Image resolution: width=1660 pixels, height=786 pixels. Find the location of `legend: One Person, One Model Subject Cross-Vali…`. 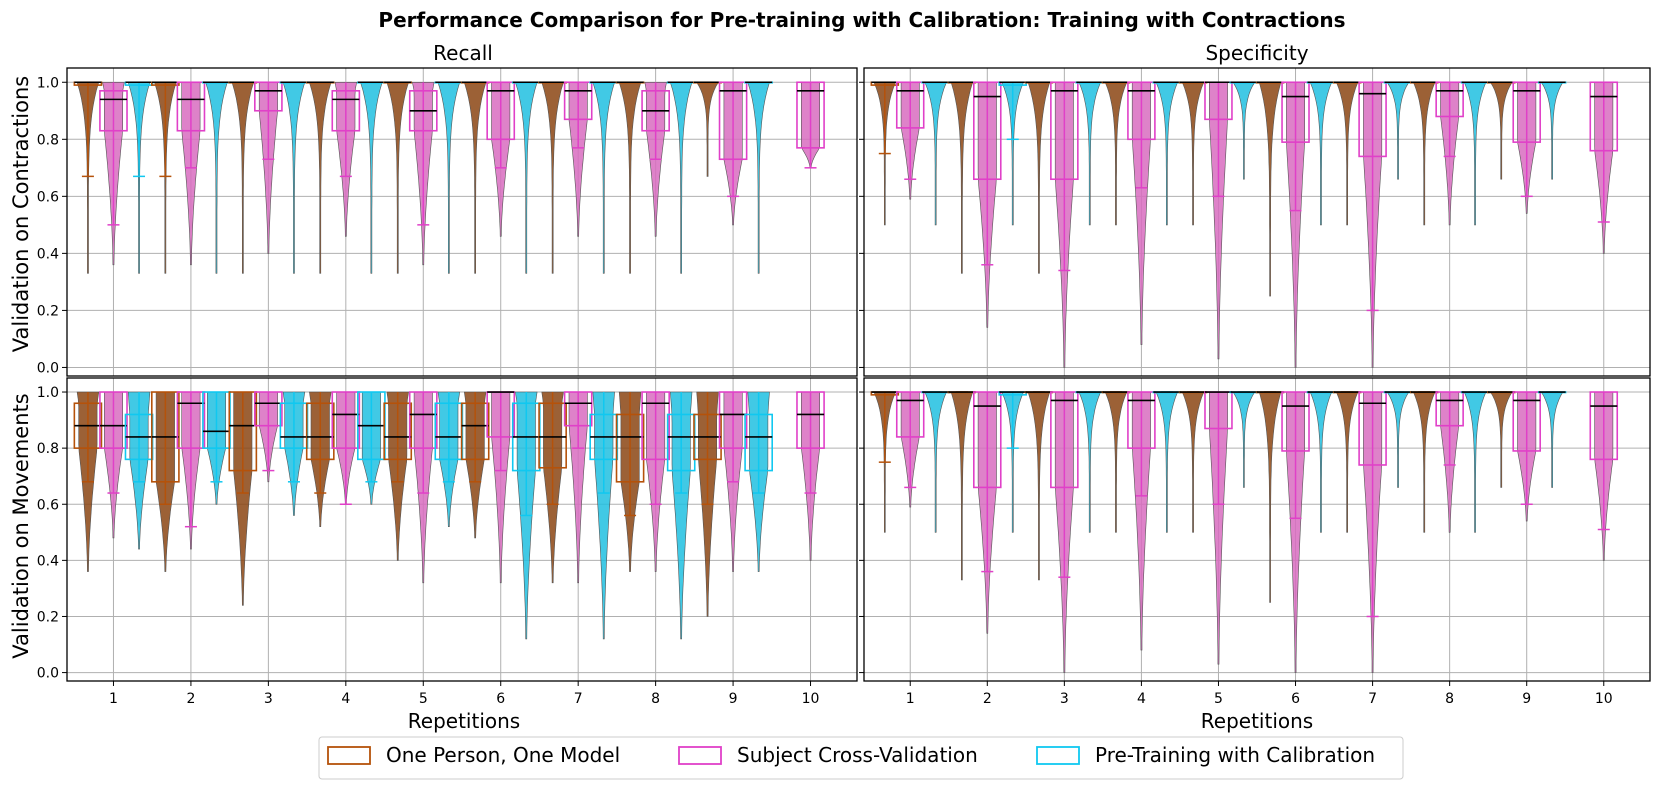

legend: One Person, One Model Subject Cross-Vali… is located at coordinates (861, 758).